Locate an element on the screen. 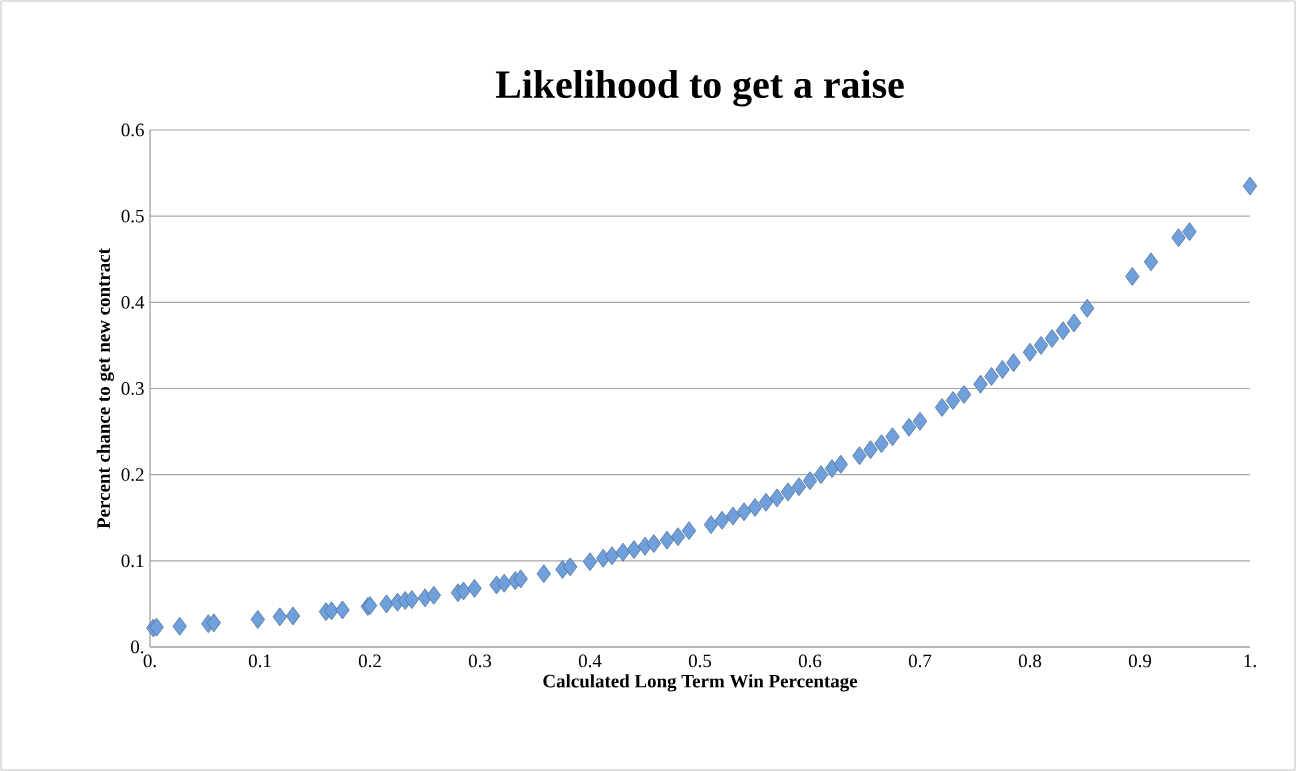  y-tick-label: 0.6 is located at coordinates (132, 130).